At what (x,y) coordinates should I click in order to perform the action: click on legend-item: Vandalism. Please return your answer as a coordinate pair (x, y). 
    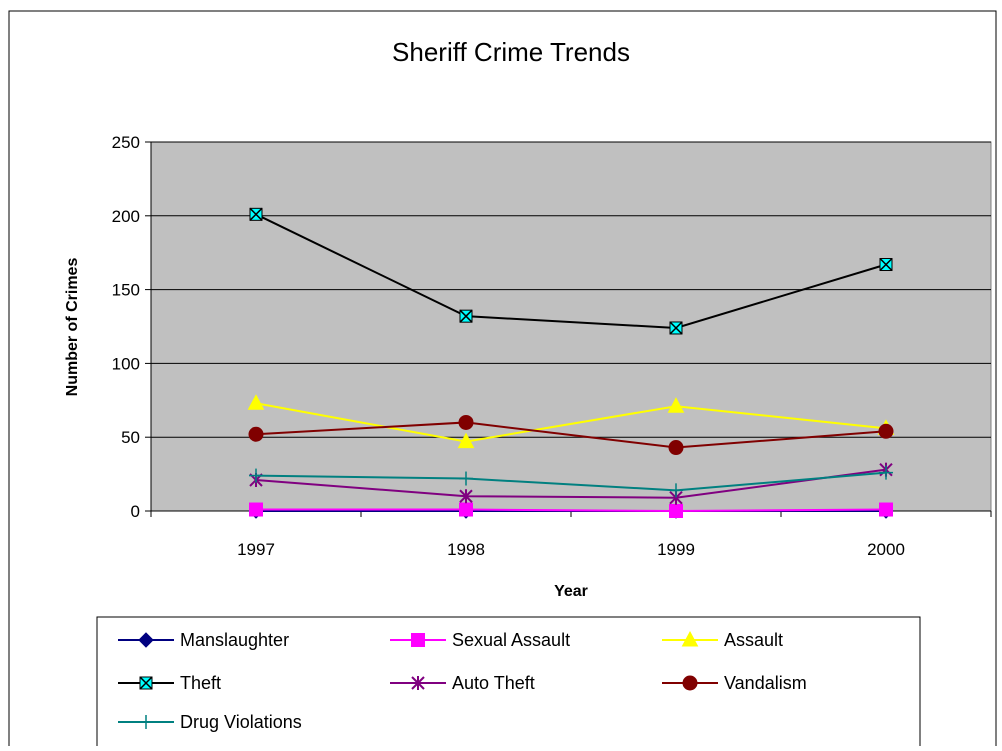
    Looking at the image, I should click on (734, 683).